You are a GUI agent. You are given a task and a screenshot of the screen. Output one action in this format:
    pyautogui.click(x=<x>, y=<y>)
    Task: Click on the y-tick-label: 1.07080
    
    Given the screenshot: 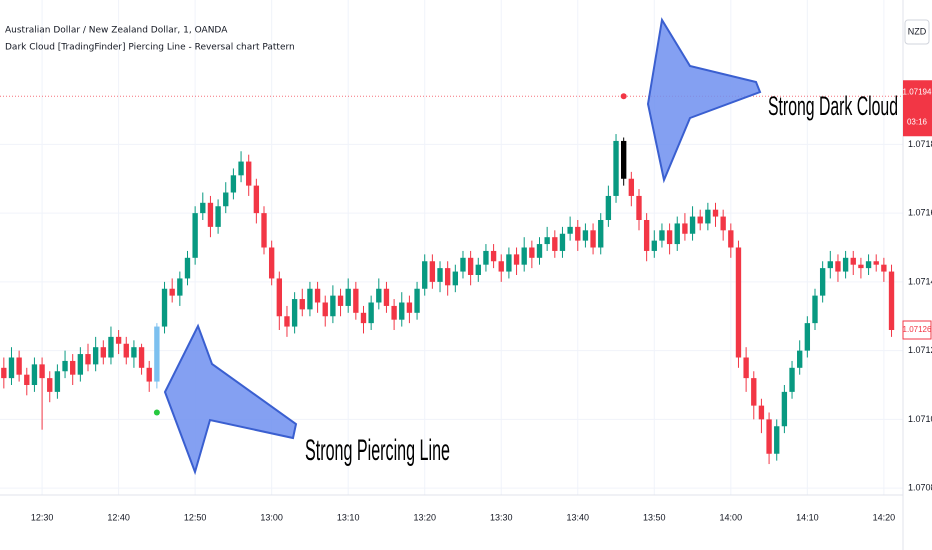 What is the action you would take?
    pyautogui.click(x=920, y=488)
    